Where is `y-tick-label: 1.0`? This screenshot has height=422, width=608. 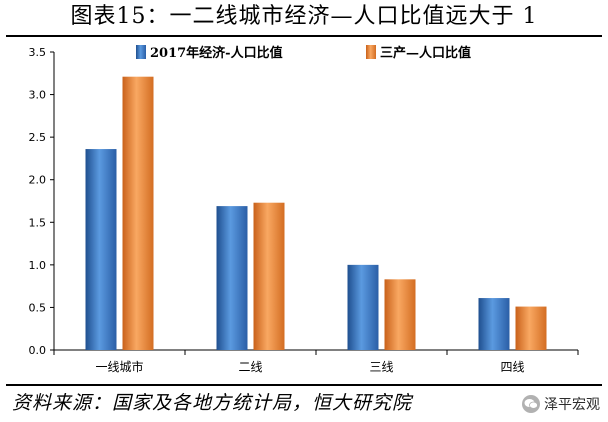
y-tick-label: 1.0 is located at coordinates (38, 265).